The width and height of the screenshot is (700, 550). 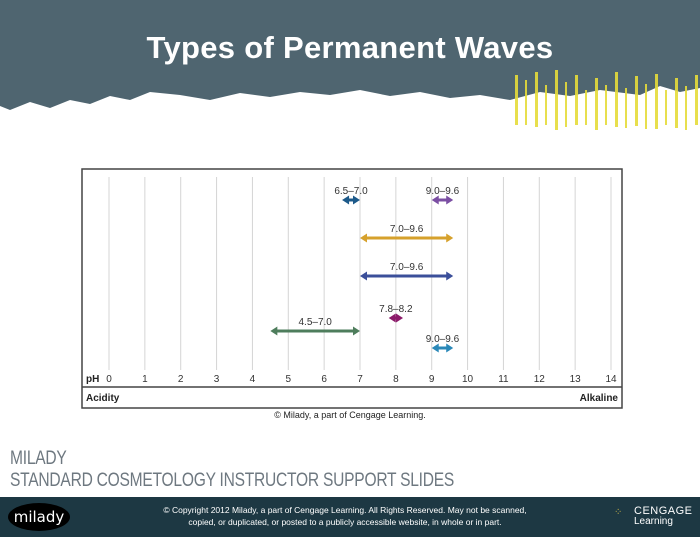 What do you see at coordinates (611, 379) in the screenshot?
I see `tick-label: 14` at bounding box center [611, 379].